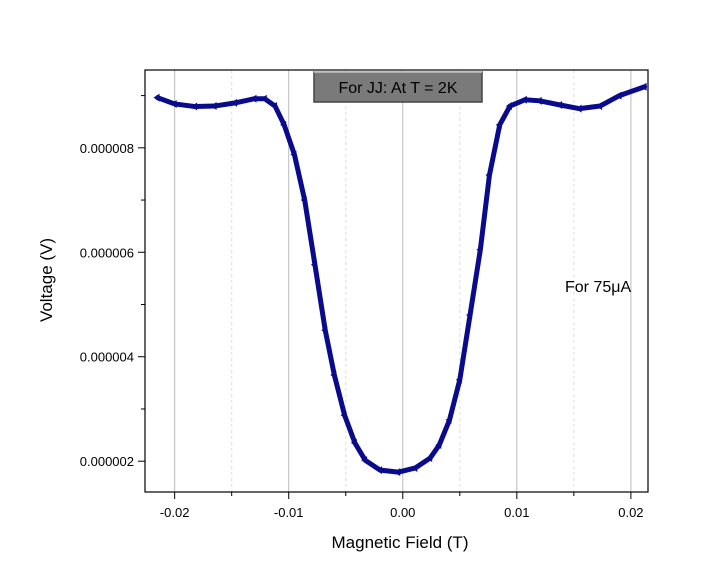 The height and width of the screenshot is (578, 723). What do you see at coordinates (400, 542) in the screenshot?
I see `x-axis-label: Magnetic Field (T)` at bounding box center [400, 542].